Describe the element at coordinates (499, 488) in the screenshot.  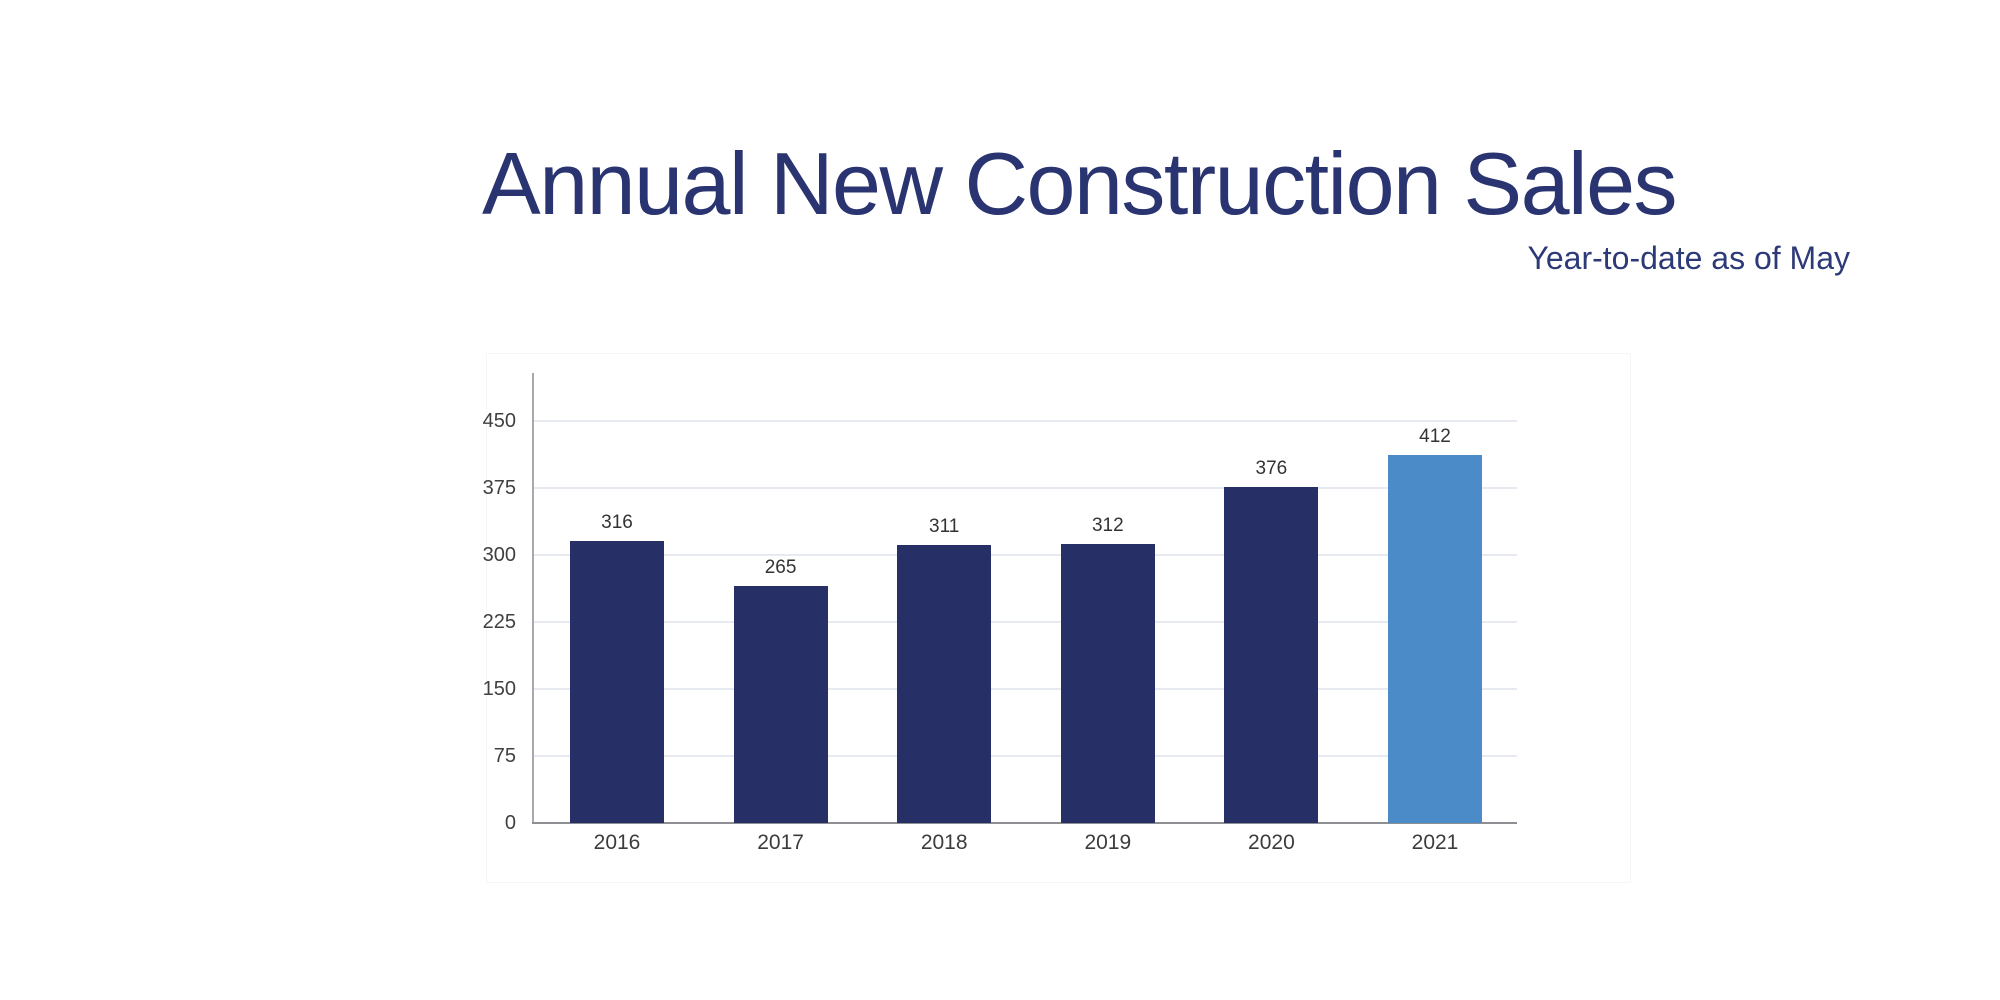
I see `y-tick-label-375: 375` at that location.